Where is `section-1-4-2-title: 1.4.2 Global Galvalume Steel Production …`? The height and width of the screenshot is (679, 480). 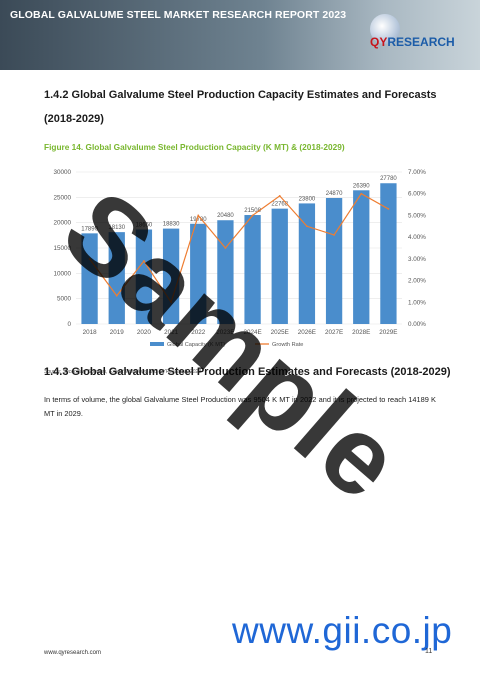
section-1-4-2-title: 1.4.2 Global Galvalume Steel Production … is located at coordinates (240, 95).